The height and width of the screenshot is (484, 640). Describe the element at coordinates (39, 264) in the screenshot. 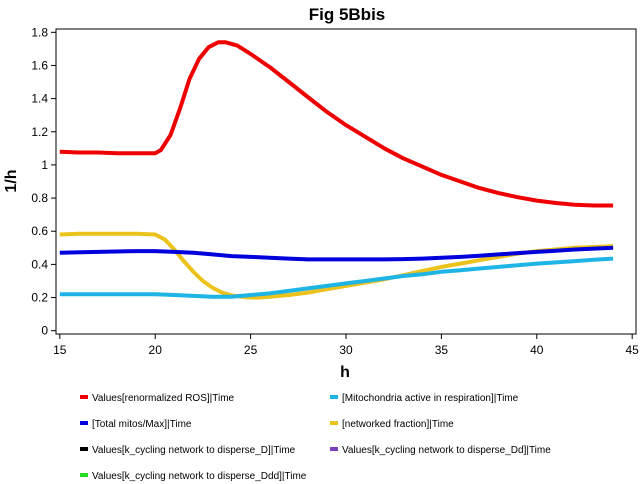

I see `y-tick-label: 0.4` at that location.